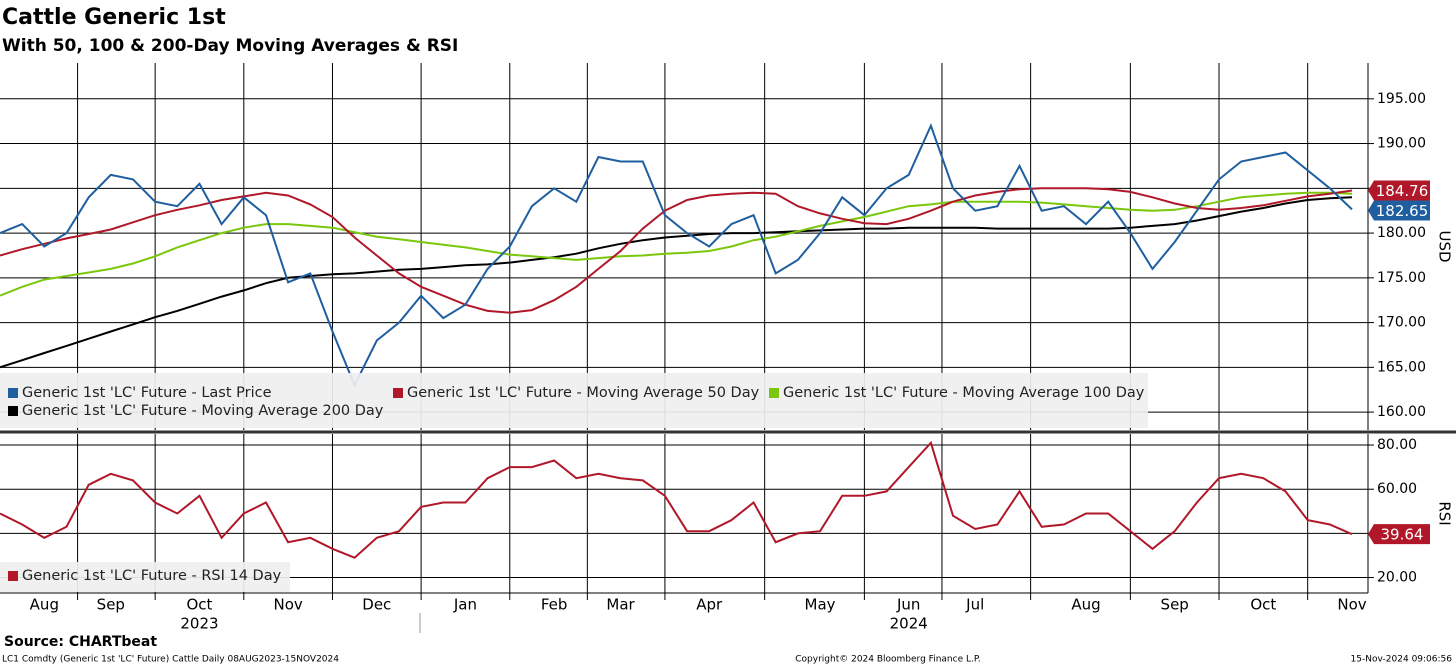  Describe the element at coordinates (1402, 535) in the screenshot. I see `last-value-label: 39.64` at that location.